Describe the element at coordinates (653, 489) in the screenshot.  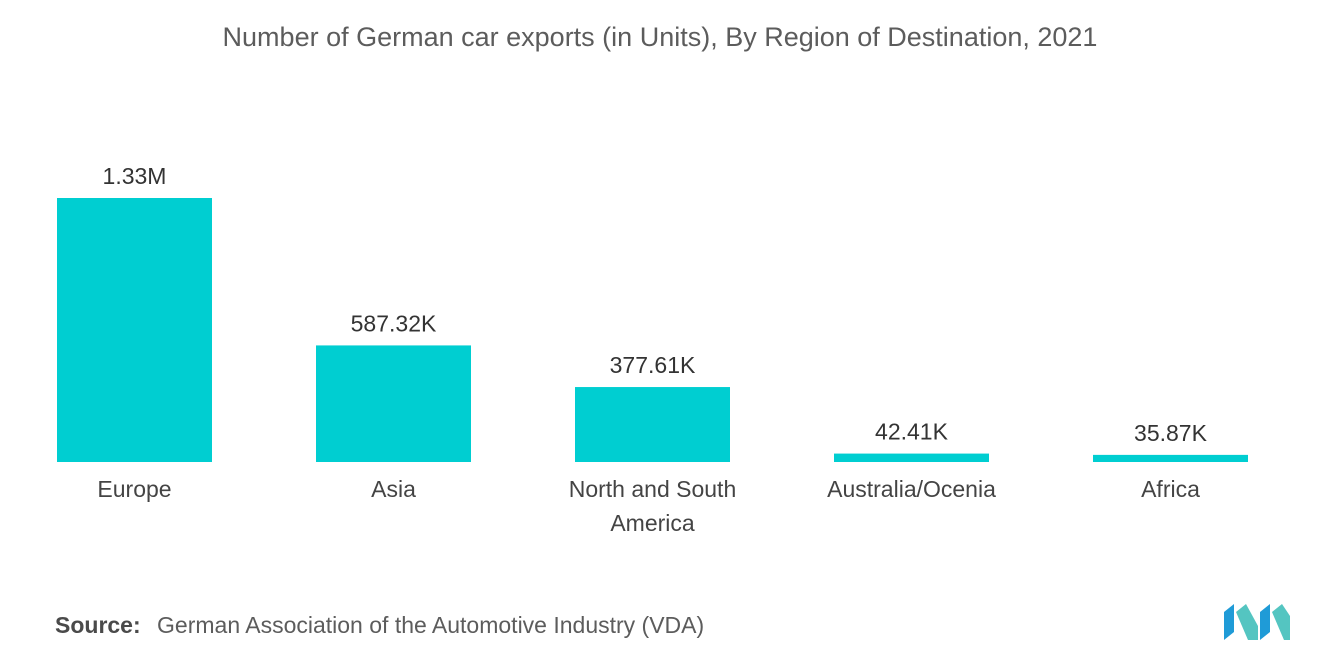
I see `category-label-2: North and South` at that location.